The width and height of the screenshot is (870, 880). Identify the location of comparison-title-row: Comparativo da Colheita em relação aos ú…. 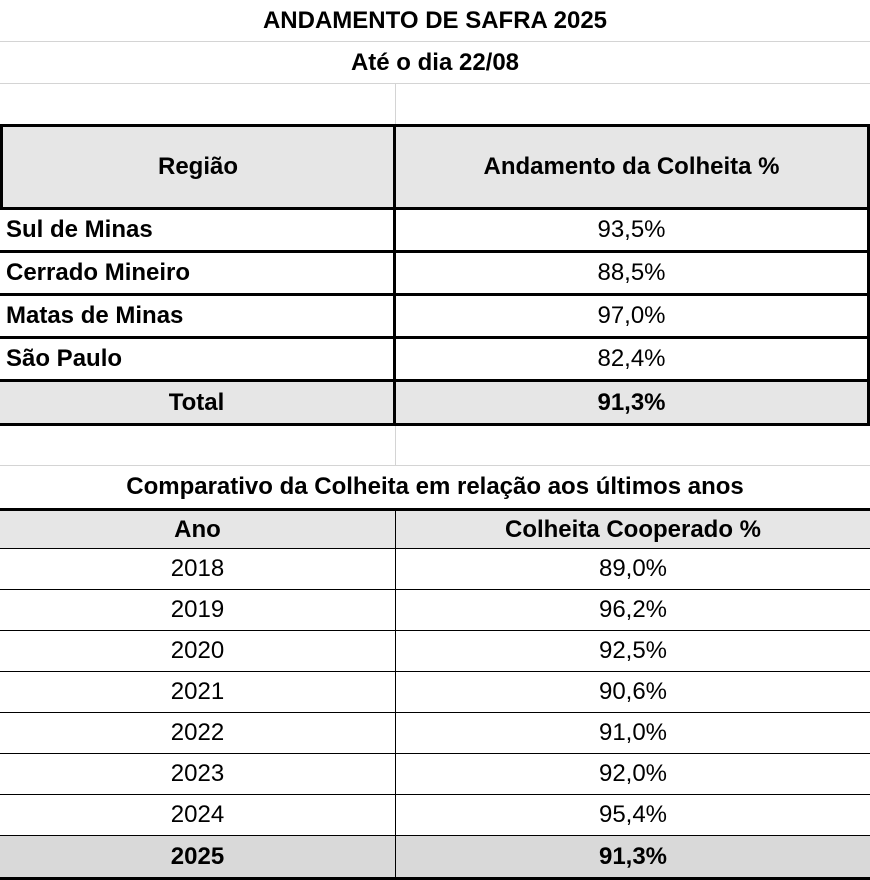
(435, 487).